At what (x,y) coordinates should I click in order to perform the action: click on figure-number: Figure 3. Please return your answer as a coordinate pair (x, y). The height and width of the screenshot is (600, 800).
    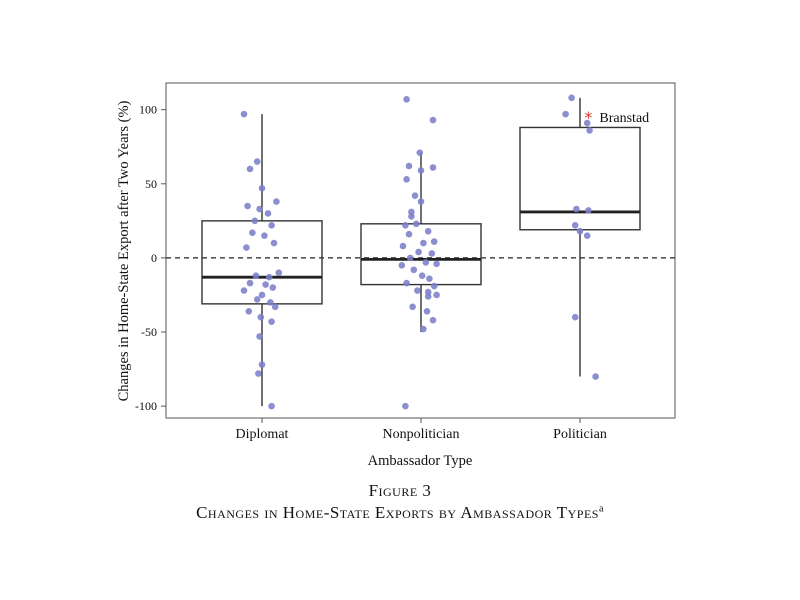
    Looking at the image, I should click on (400, 490).